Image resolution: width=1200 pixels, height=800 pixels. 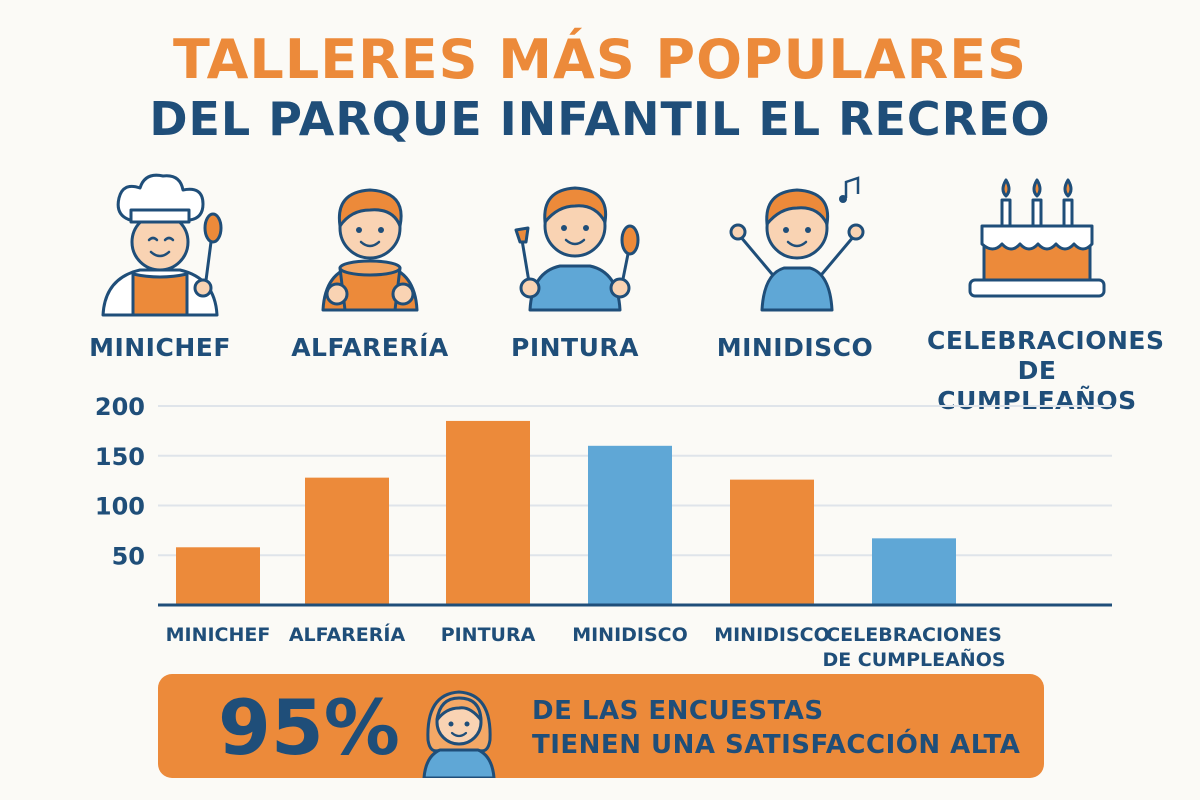 I want to click on dancing-child-icon, so click(x=797, y=245).